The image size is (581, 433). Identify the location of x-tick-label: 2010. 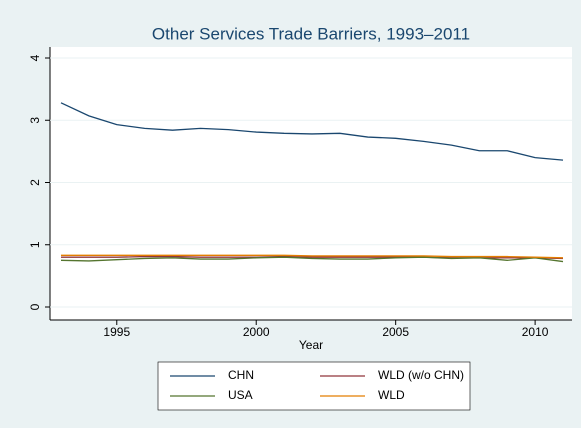
(535, 332).